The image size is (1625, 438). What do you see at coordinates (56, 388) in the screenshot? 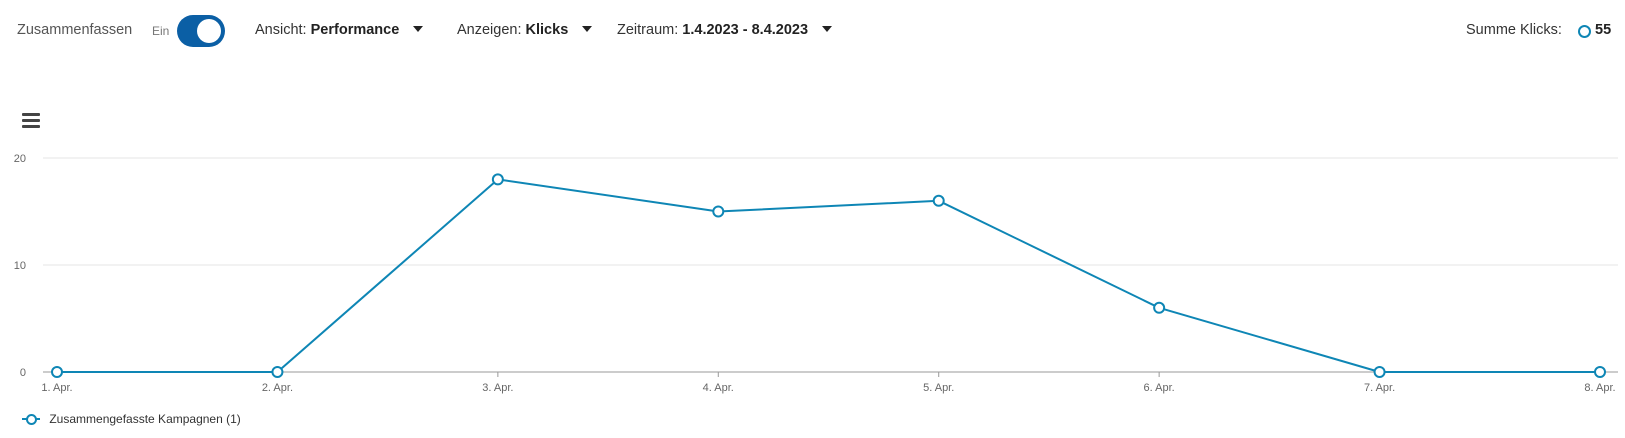
I see `x-tick-label: 1. Apr.` at bounding box center [56, 388].